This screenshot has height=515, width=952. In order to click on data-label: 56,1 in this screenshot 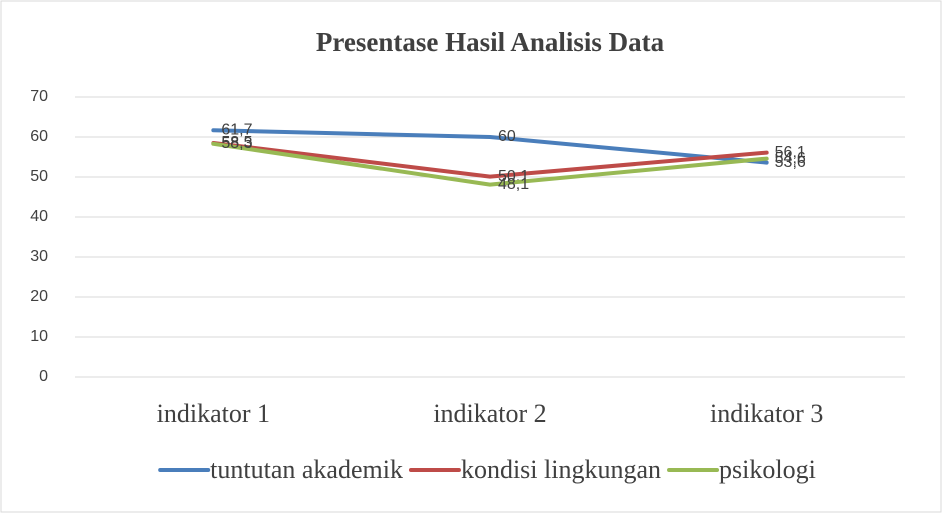, I will do `click(790, 152)`.